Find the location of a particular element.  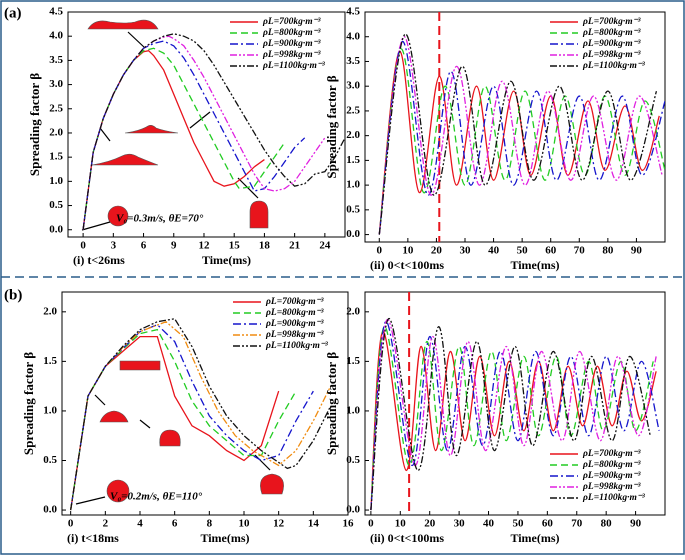

x-tick-label: 14 is located at coordinates (314, 524).